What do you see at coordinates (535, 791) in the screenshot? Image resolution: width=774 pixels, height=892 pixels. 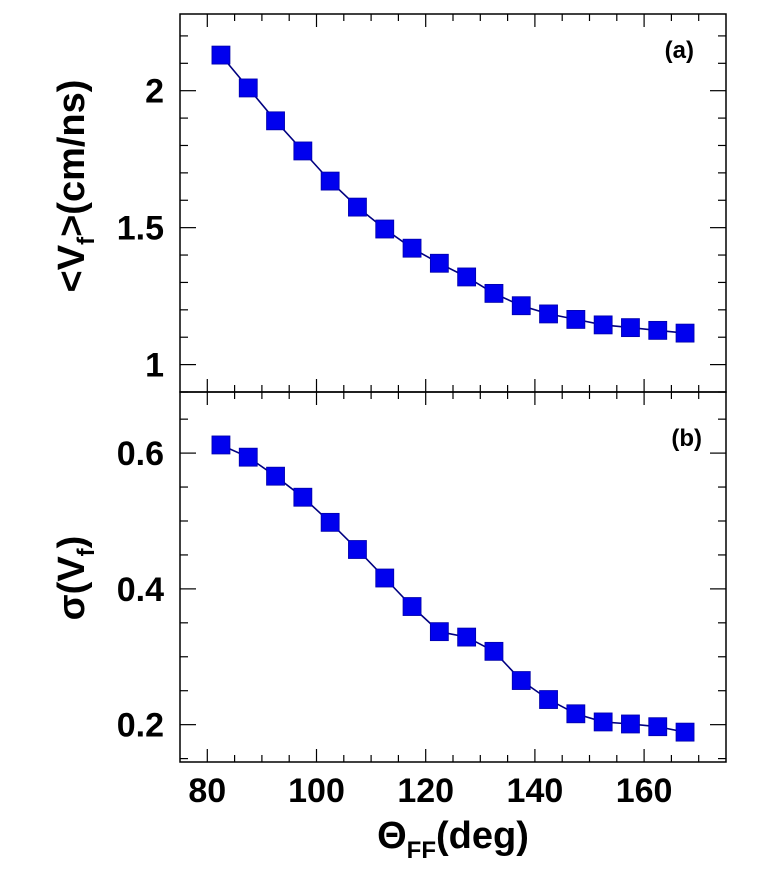 I see `x-tick-label: 140` at bounding box center [535, 791].